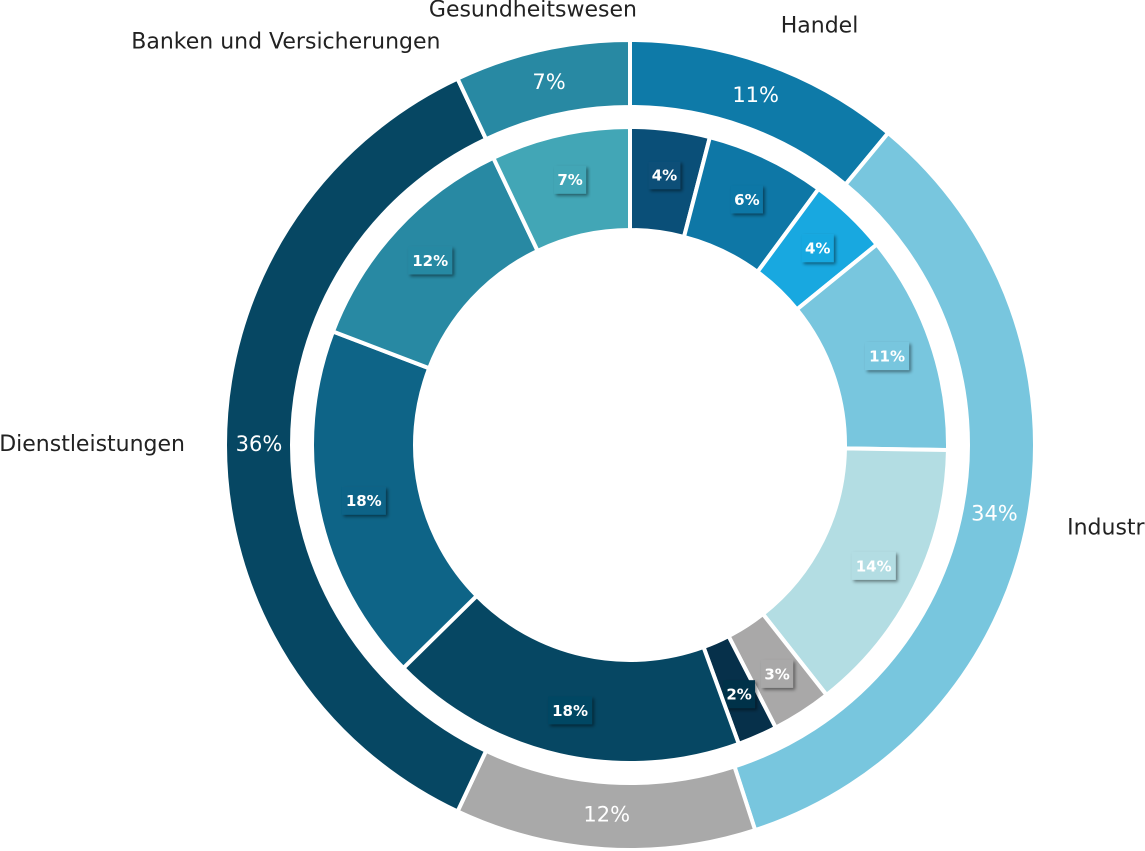 The width and height of the screenshot is (1145, 851). I want to click on data-label: 2%, so click(738, 695).